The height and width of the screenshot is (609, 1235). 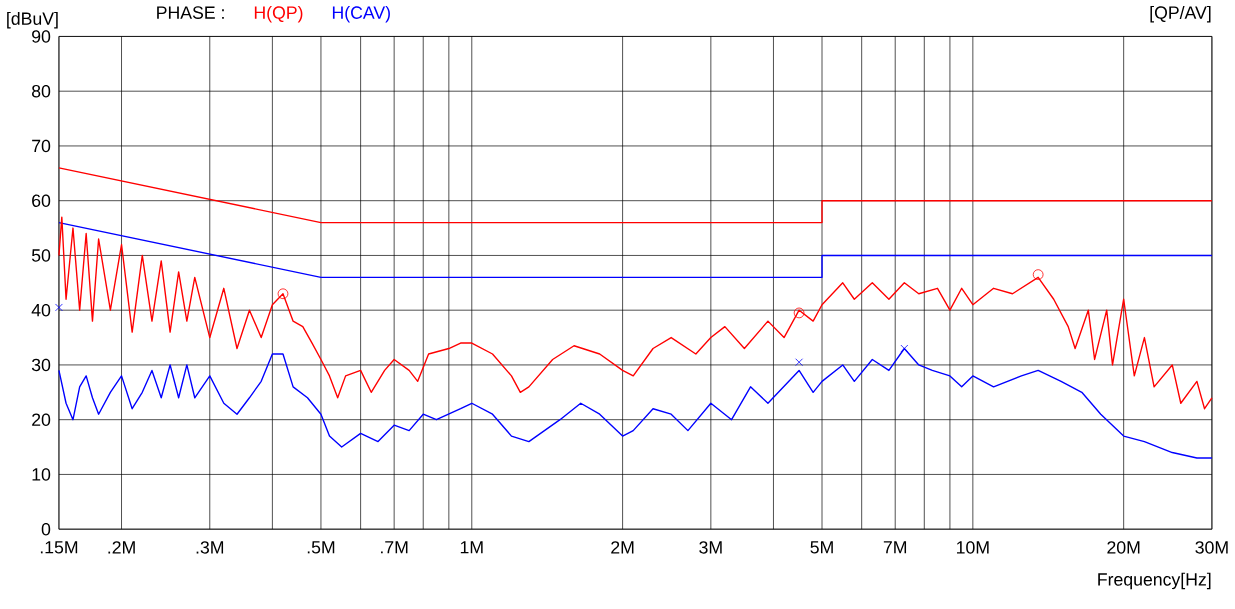 What do you see at coordinates (394, 547) in the screenshot?
I see `x-tick-label: .7M` at bounding box center [394, 547].